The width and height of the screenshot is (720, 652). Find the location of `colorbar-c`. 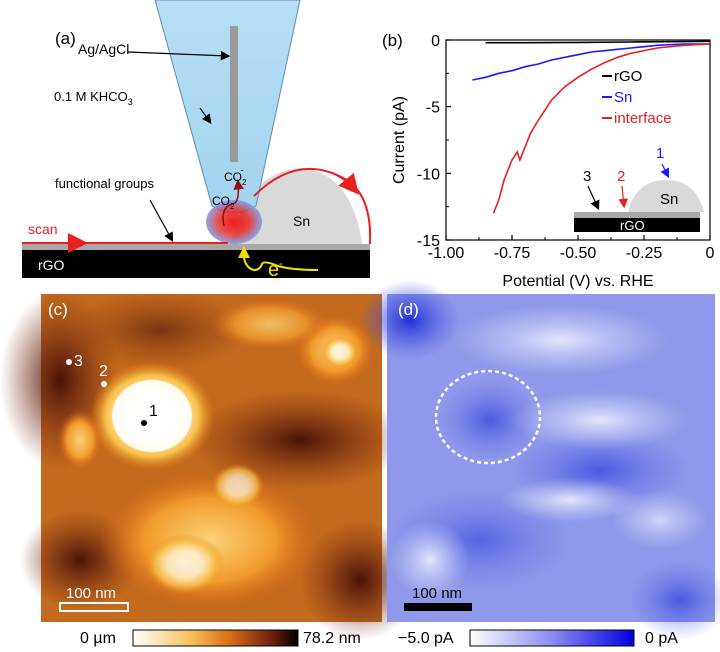

colorbar-c is located at coordinates (215, 638).